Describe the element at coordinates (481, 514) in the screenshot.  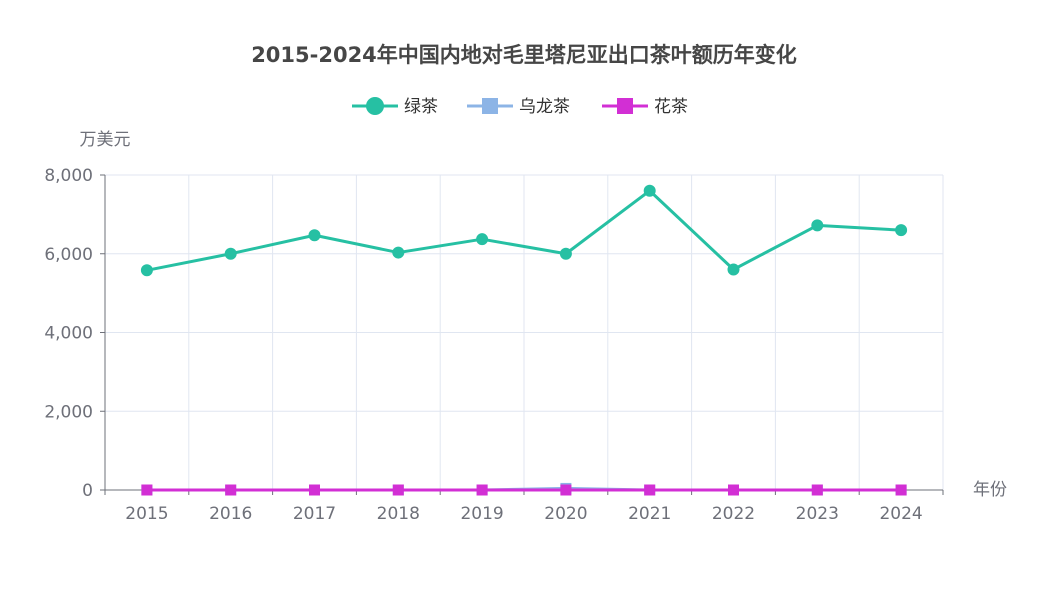
I see `x-tick-label: 2019` at that location.